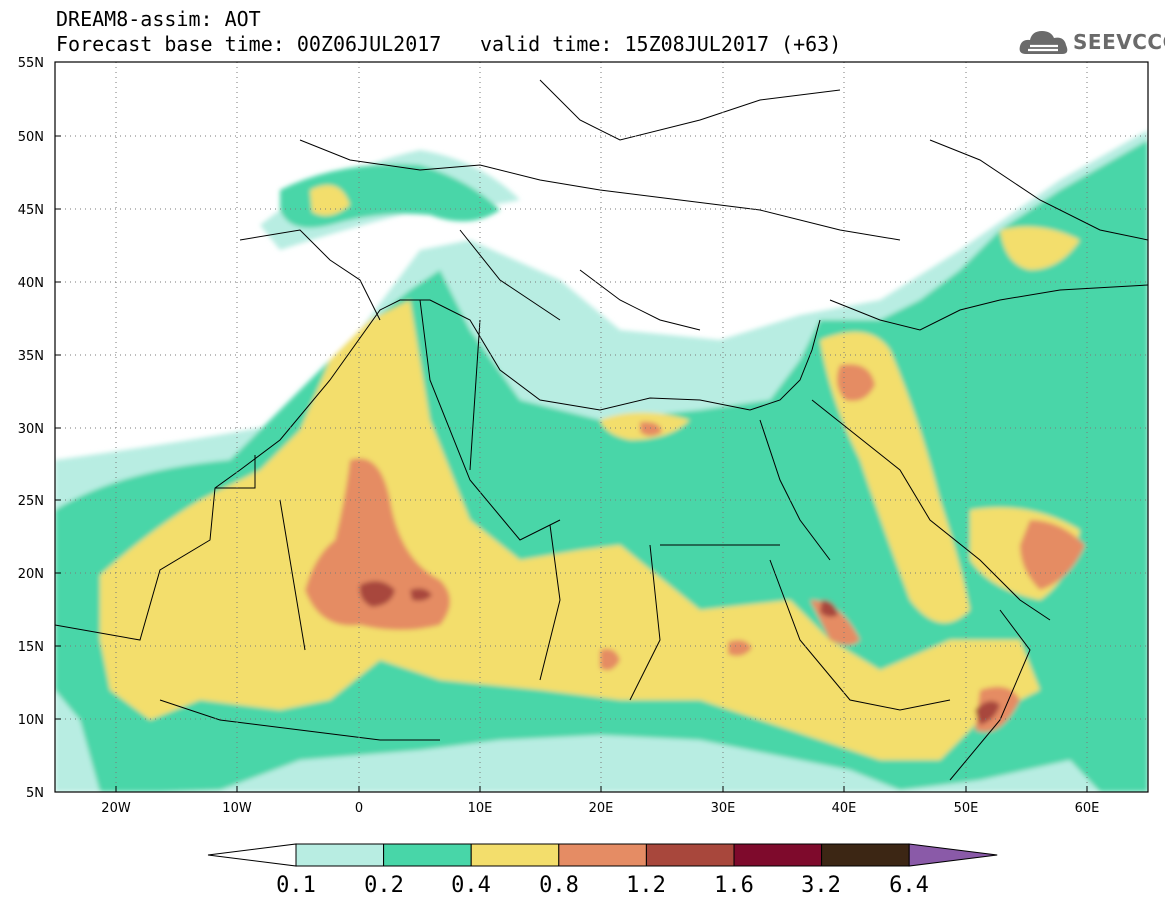 Image resolution: width=1165 pixels, height=905 pixels. I want to click on colorbar, so click(602, 855).